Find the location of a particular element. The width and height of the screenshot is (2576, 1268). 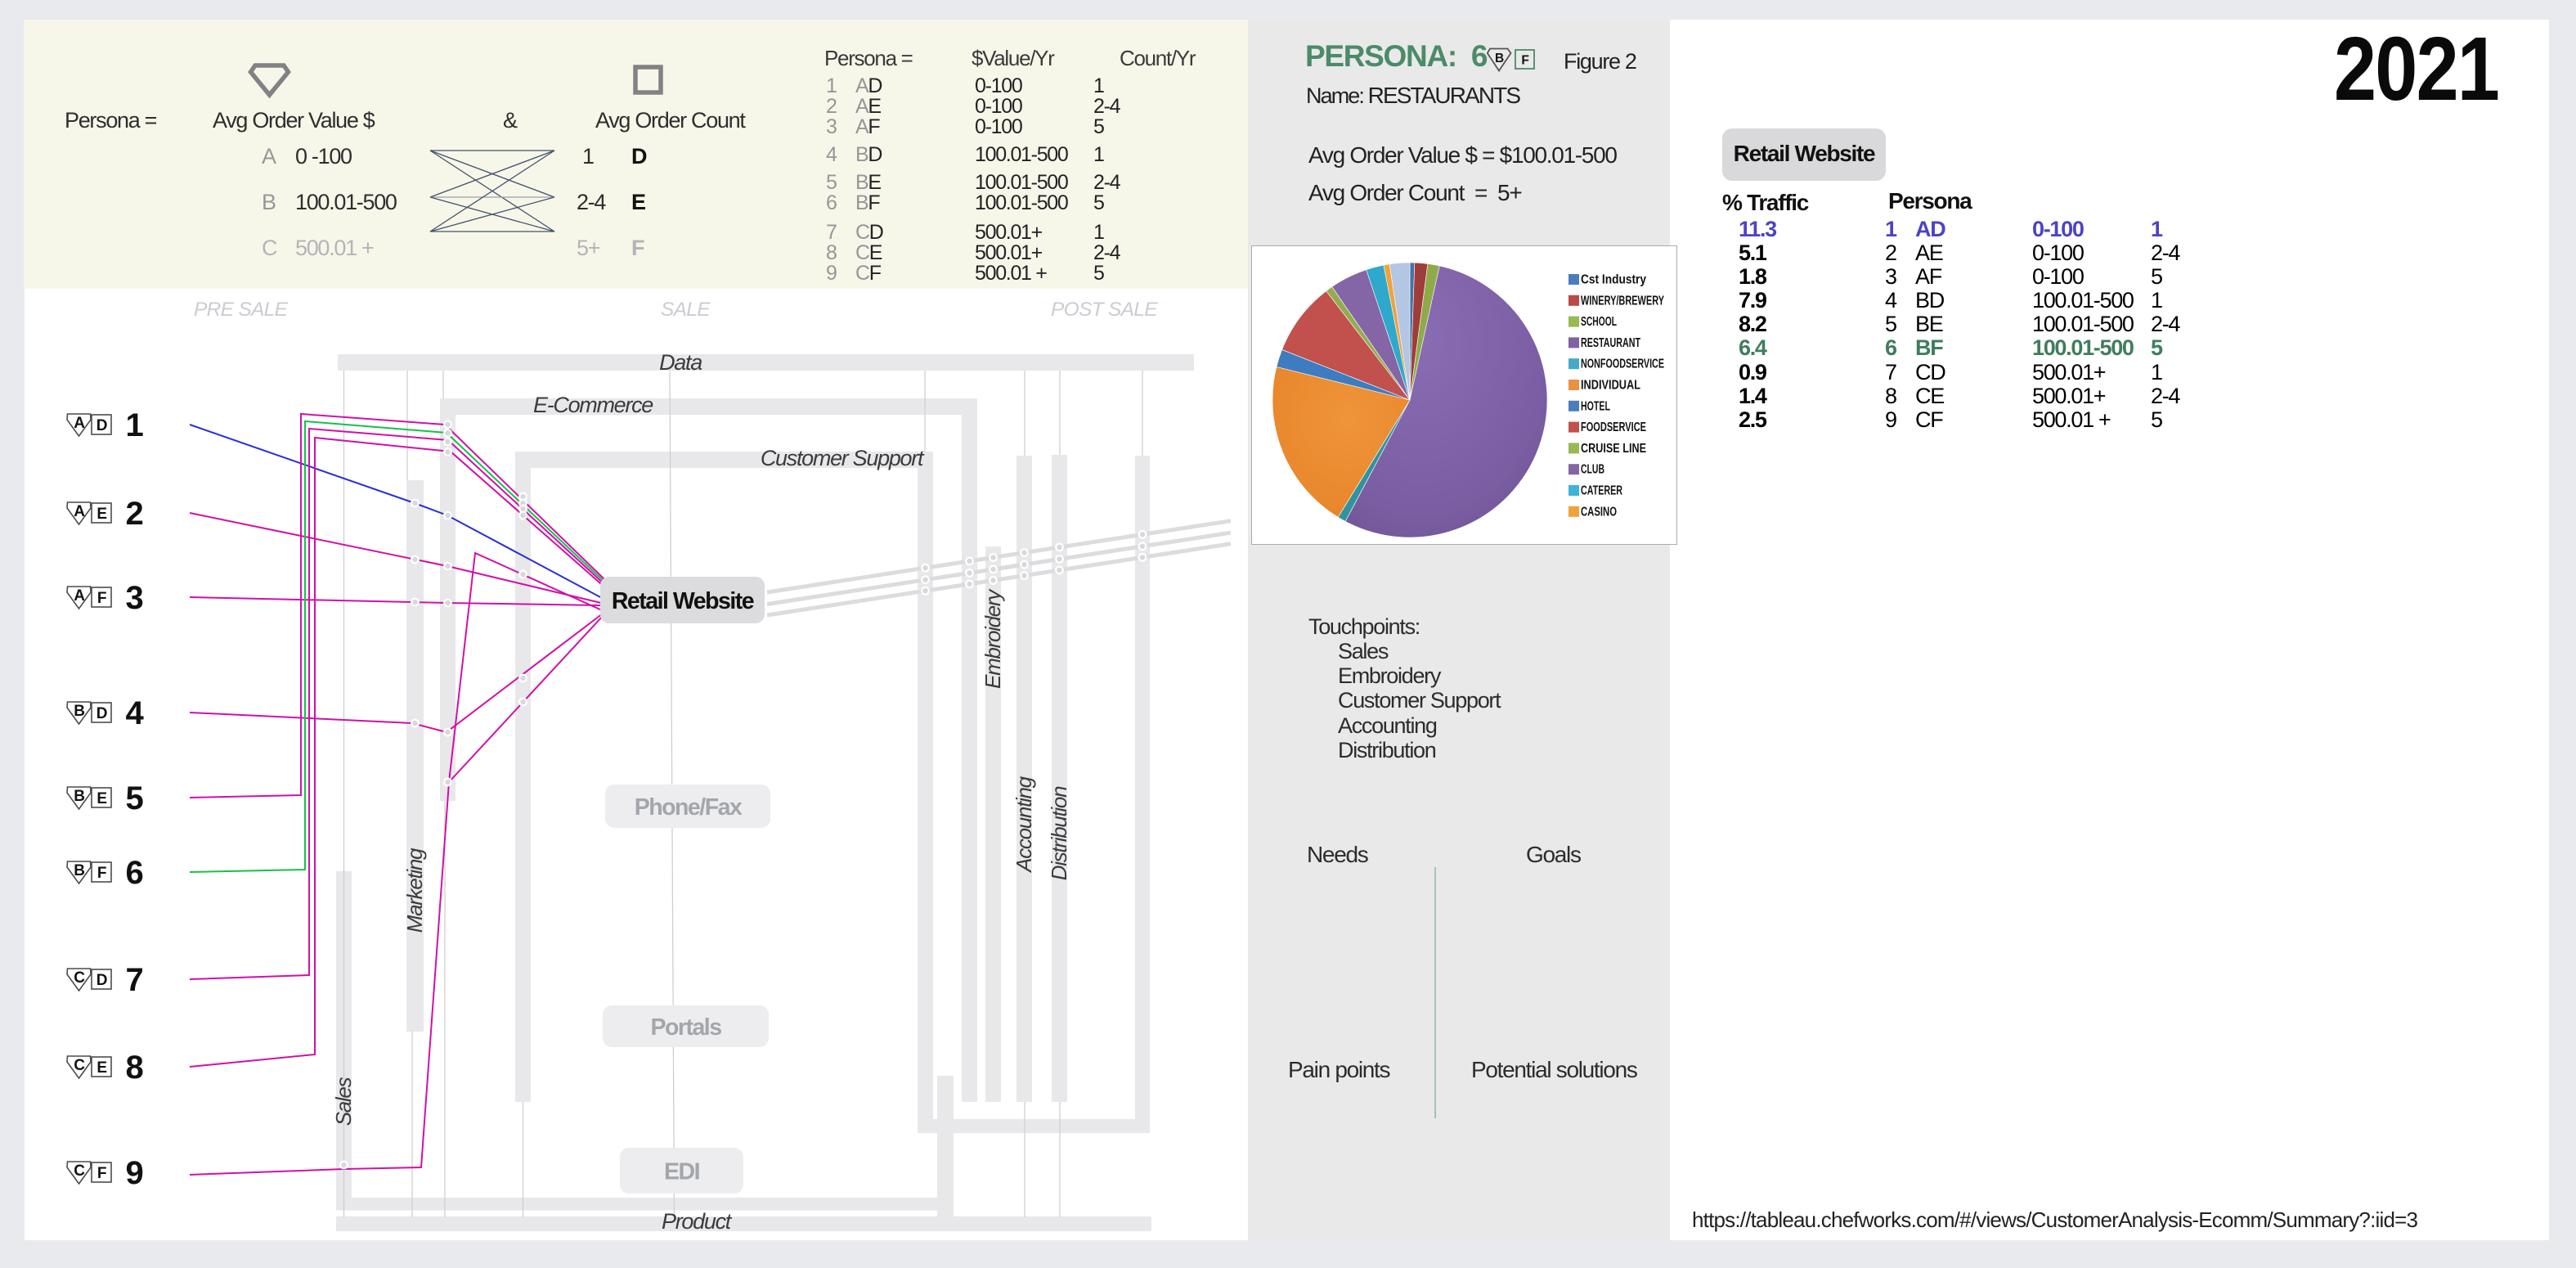

svg-text: Customer Support is located at coordinates (843, 458).